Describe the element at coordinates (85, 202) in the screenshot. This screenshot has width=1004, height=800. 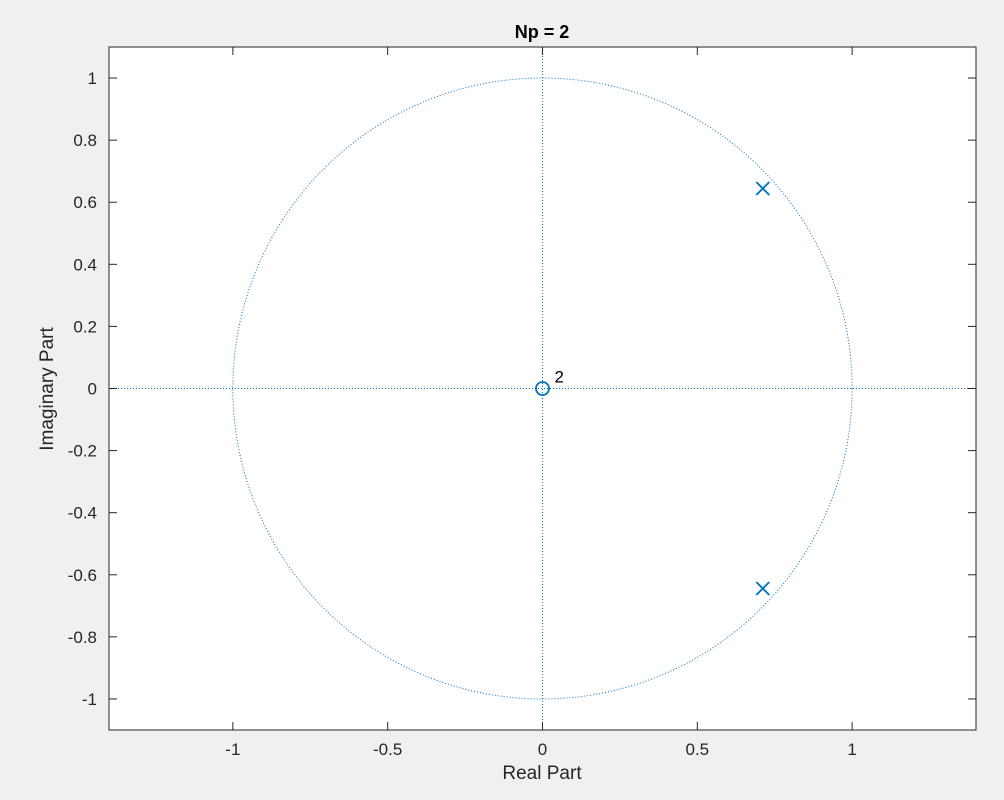
I see `y-tick-label: 0.6` at that location.